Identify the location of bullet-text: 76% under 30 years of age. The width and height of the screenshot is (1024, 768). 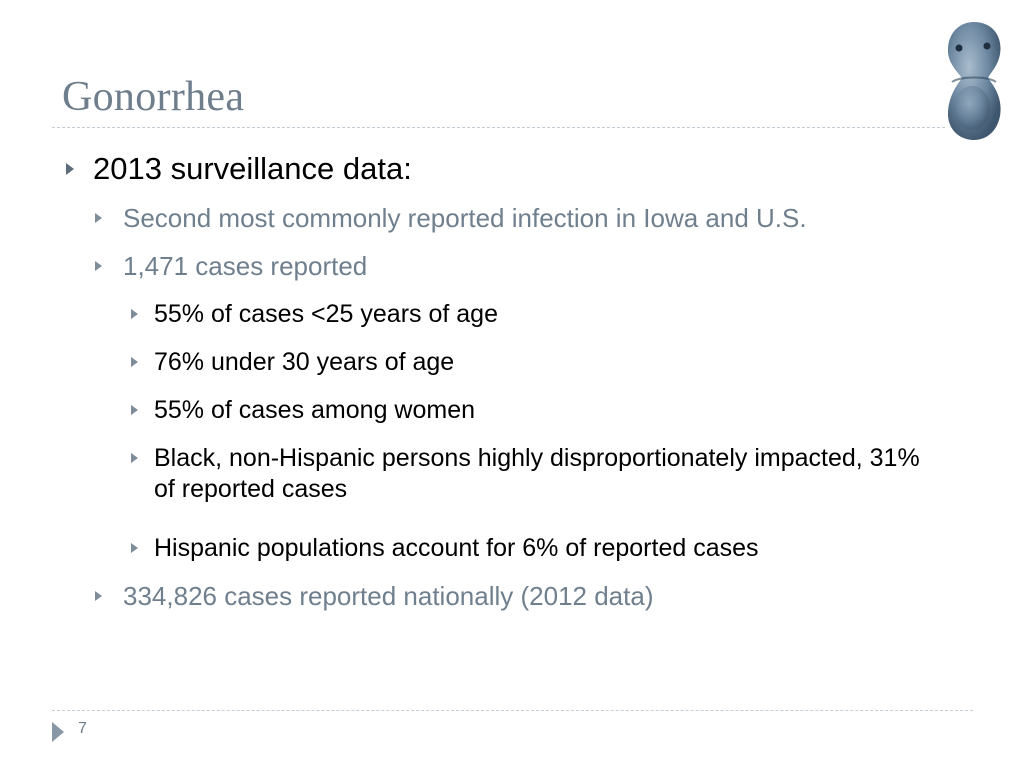
(304, 362).